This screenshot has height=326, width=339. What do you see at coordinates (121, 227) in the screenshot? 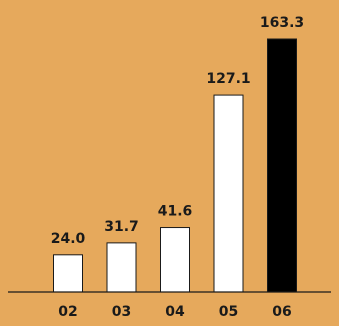
I see `value-label-03: 31.7` at bounding box center [121, 227].